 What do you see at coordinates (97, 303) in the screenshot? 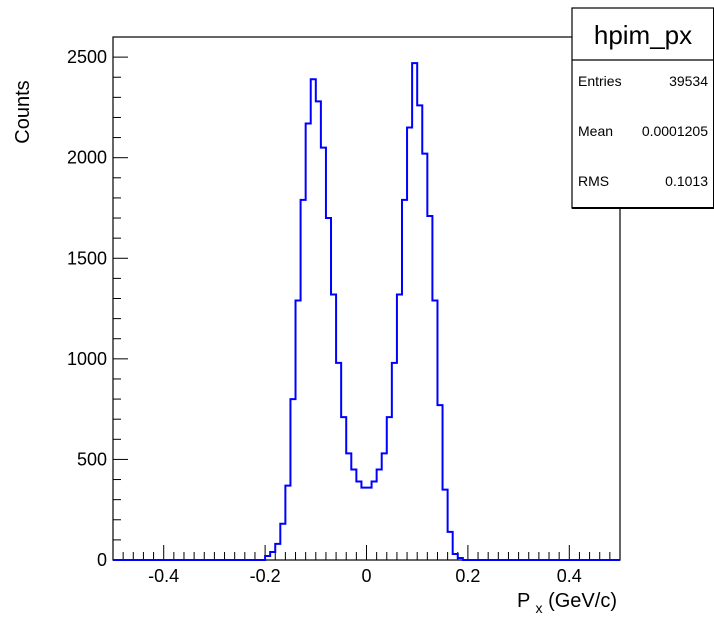
I see `y-axis-ticks: 0 500 1000 1500 2000 2500` at bounding box center [97, 303].